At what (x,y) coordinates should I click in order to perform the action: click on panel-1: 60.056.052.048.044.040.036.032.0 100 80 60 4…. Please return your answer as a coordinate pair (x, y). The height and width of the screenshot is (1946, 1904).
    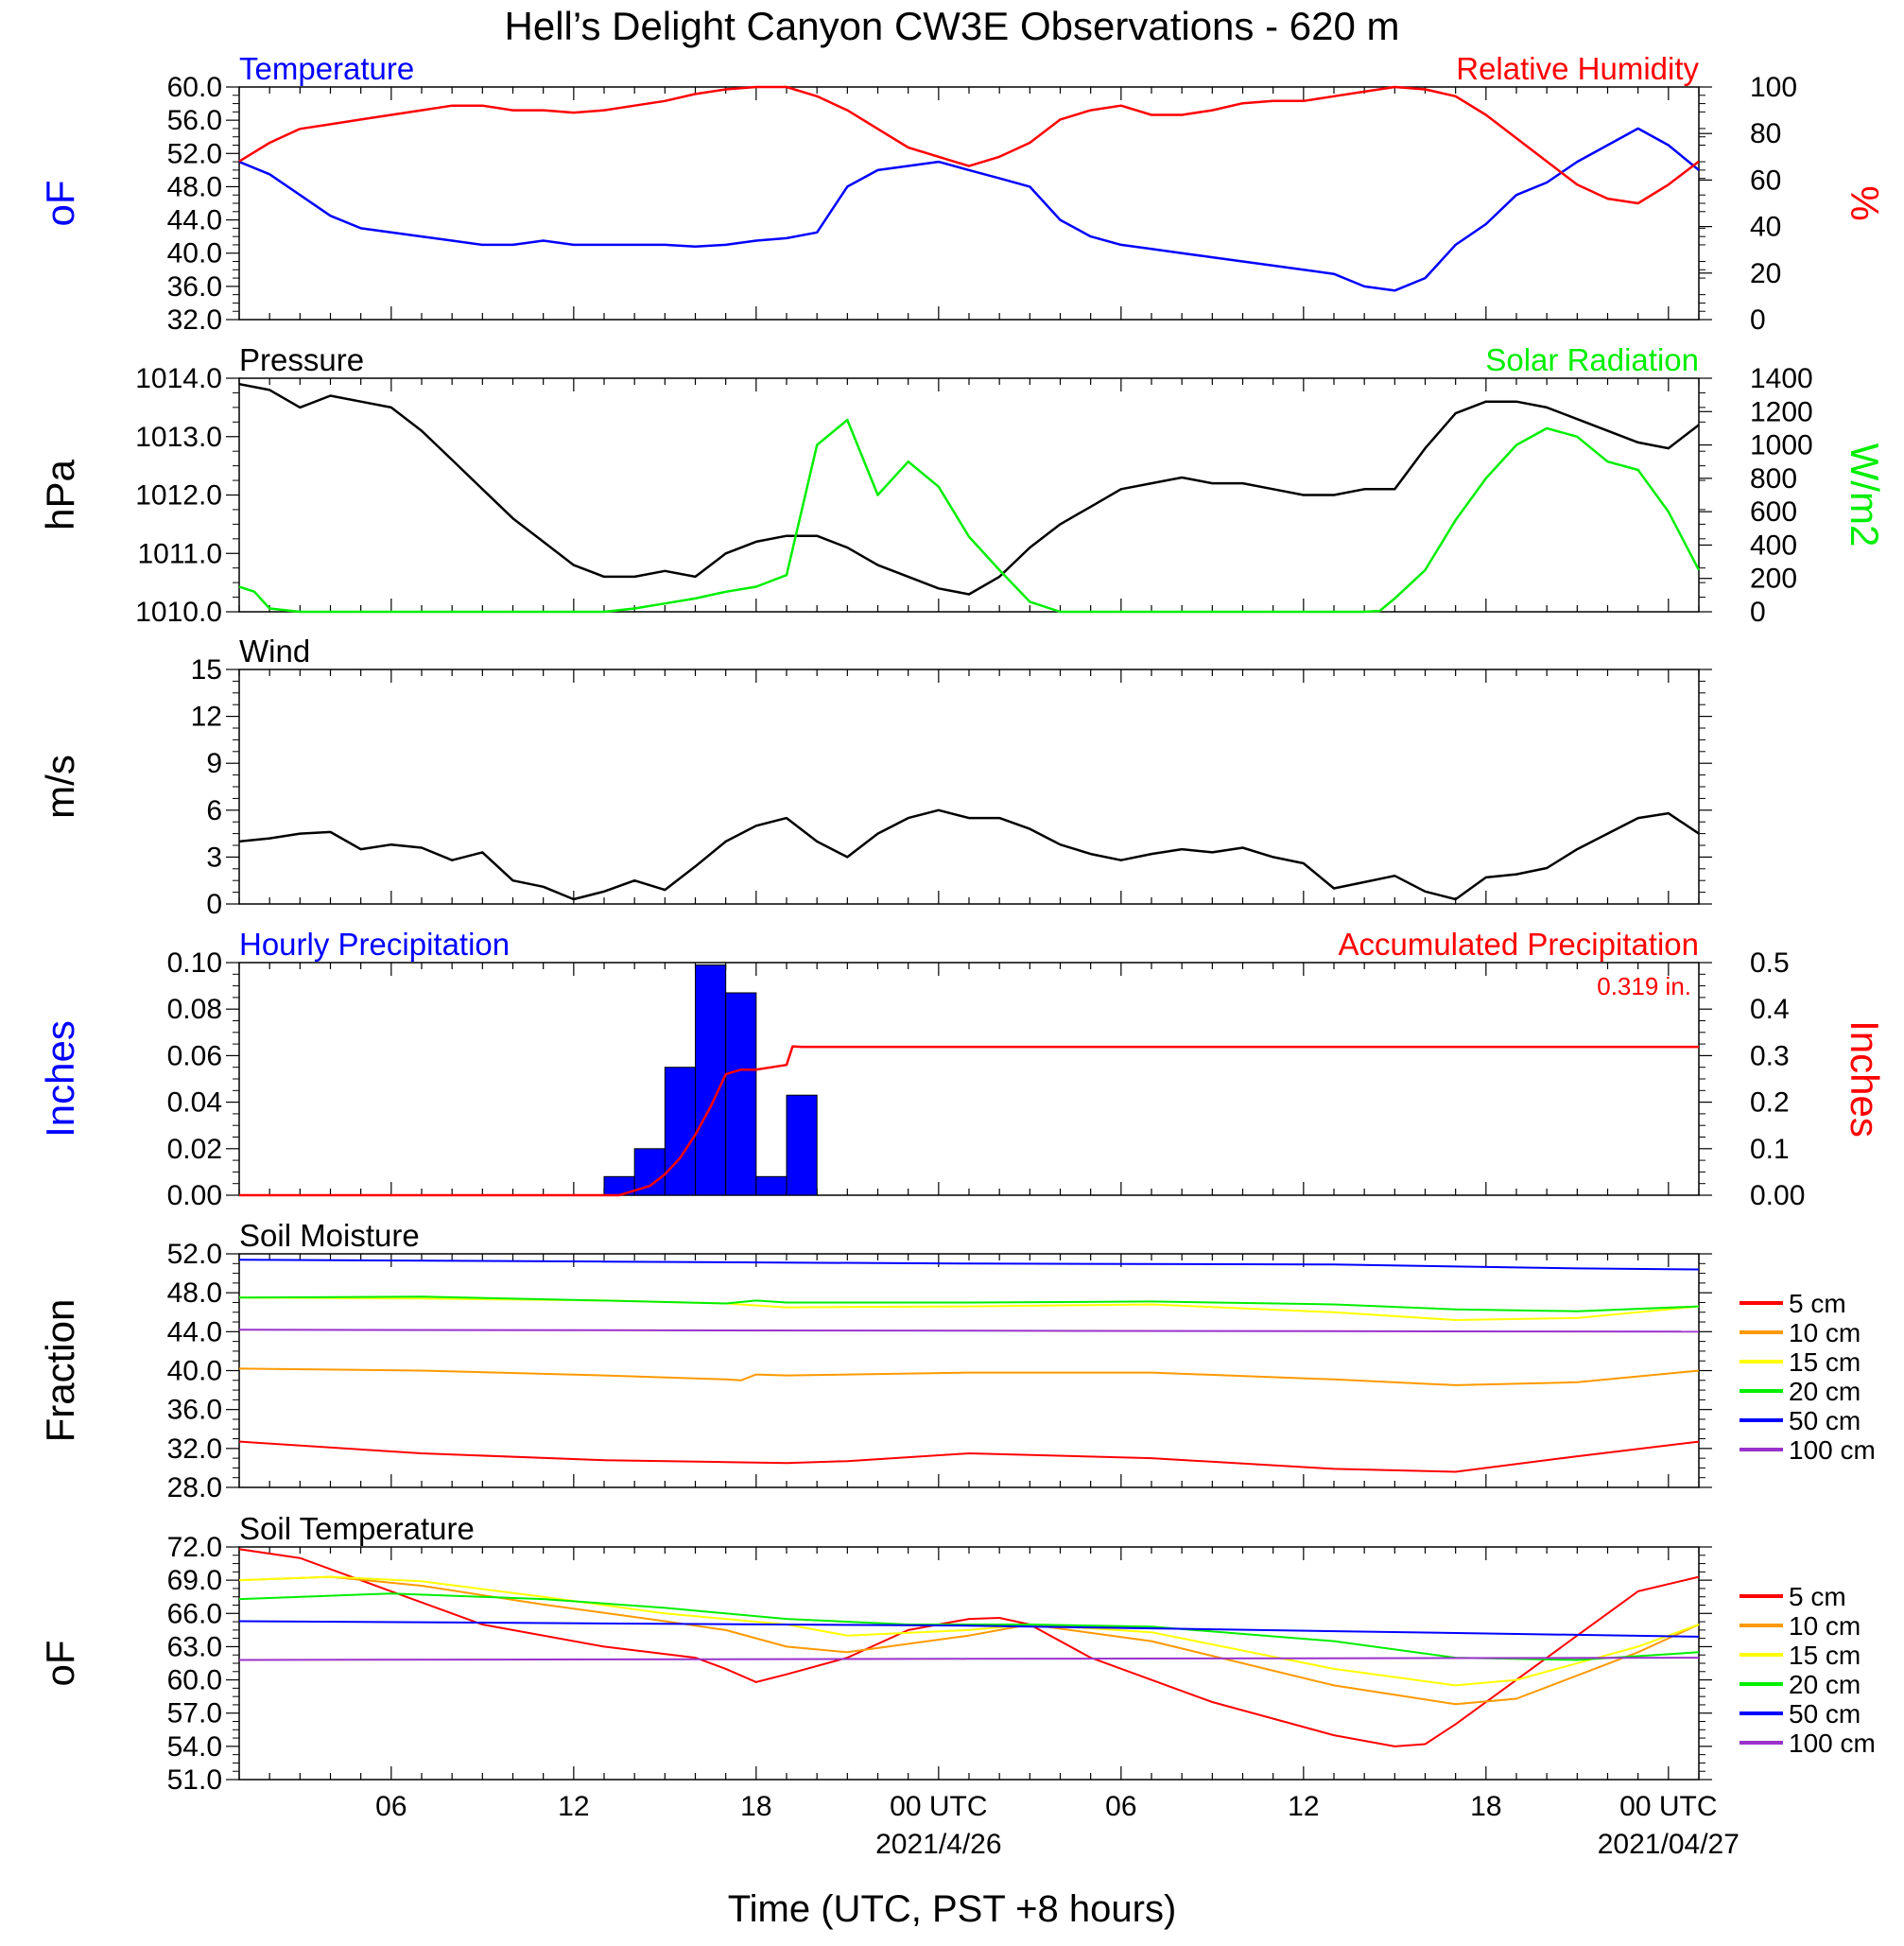
    Looking at the image, I should click on (962, 194).